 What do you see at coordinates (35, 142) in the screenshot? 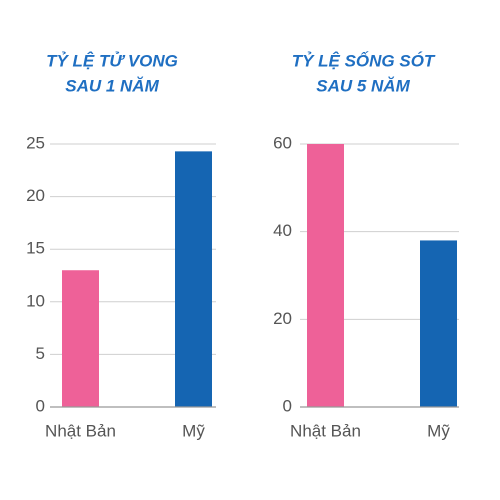
I see `y-tick-label: 25` at bounding box center [35, 142].